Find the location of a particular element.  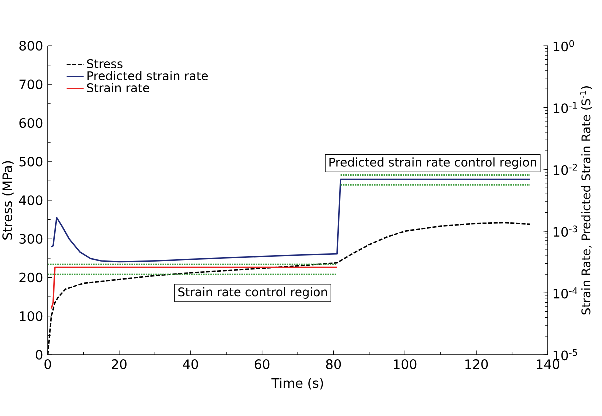

y2-tick-label: 10$^{-3}$ is located at coordinates (566, 232).